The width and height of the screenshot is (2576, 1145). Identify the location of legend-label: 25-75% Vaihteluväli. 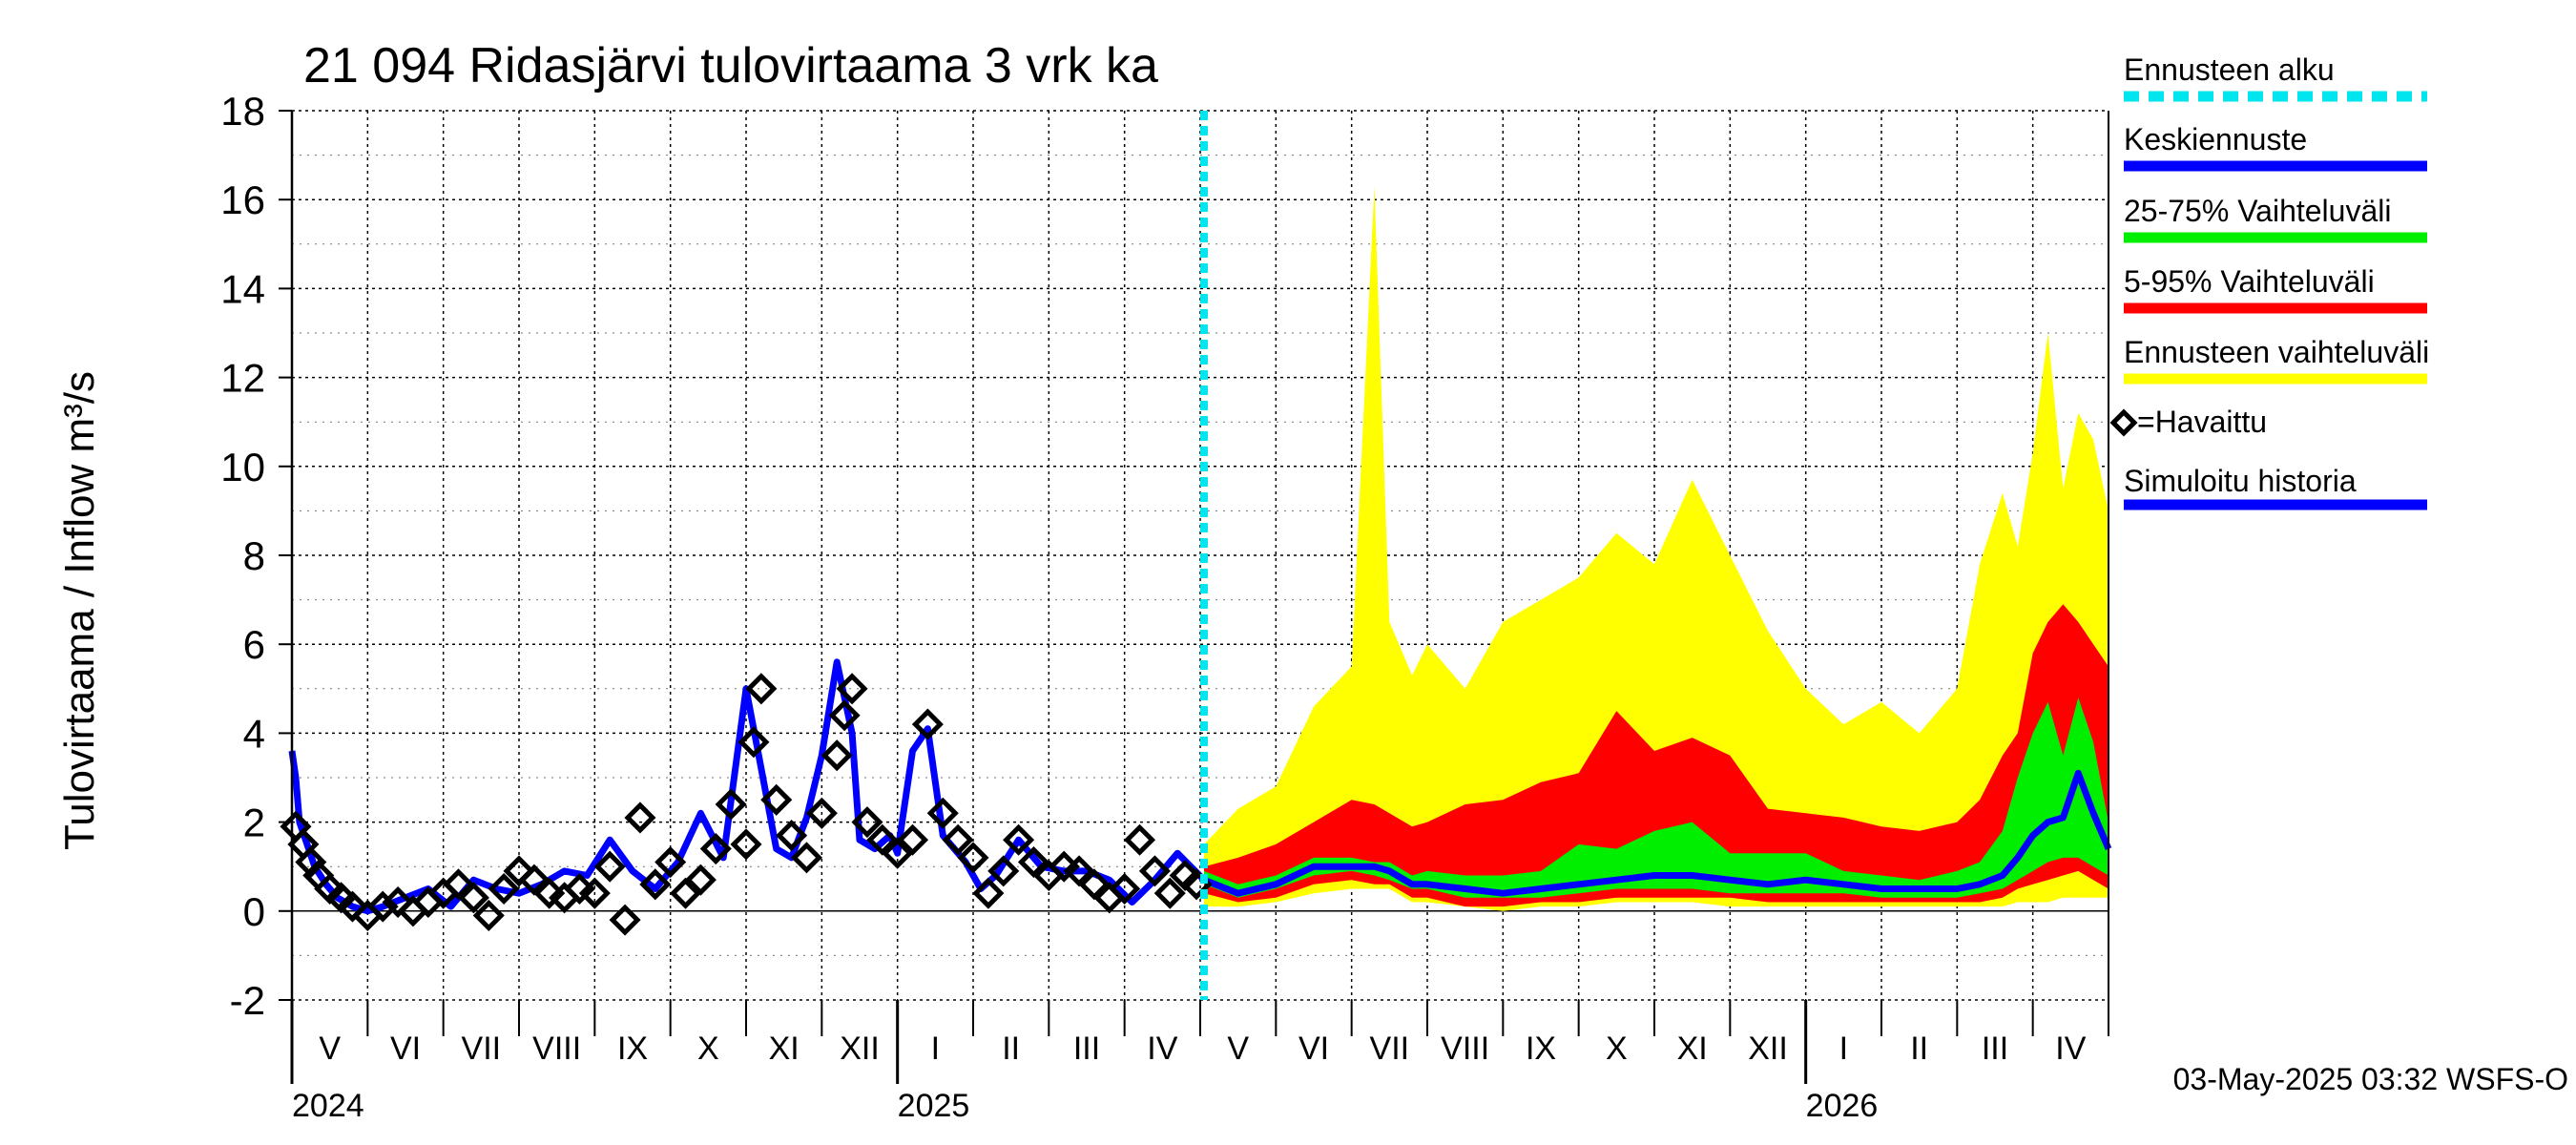
(2257, 211).